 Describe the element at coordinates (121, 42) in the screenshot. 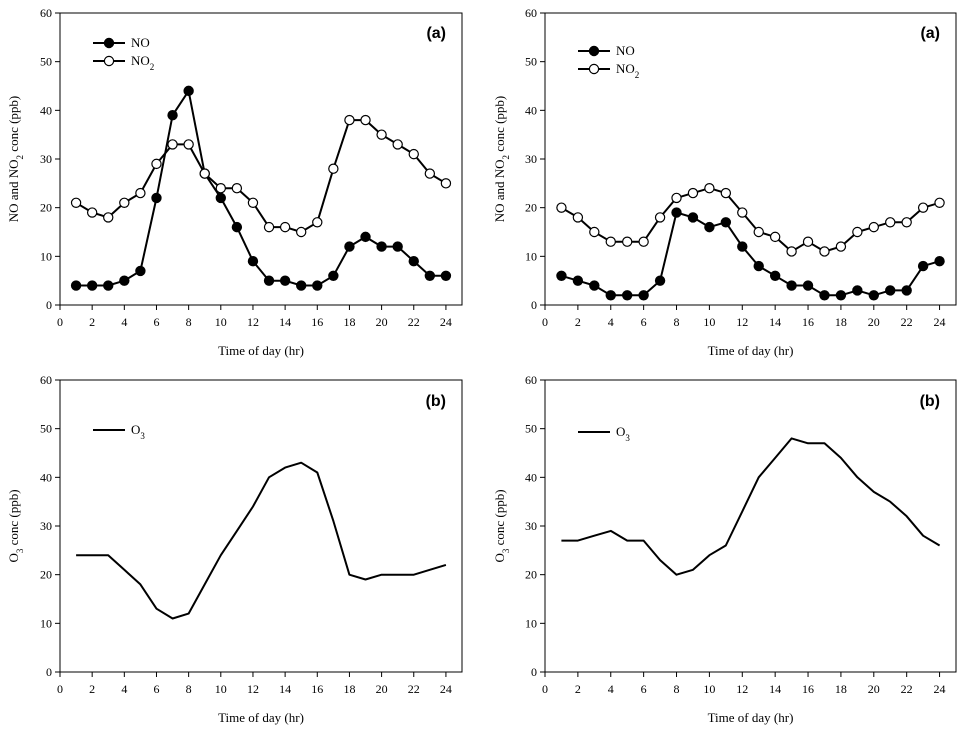

I see `legend-entry-no: NO` at that location.